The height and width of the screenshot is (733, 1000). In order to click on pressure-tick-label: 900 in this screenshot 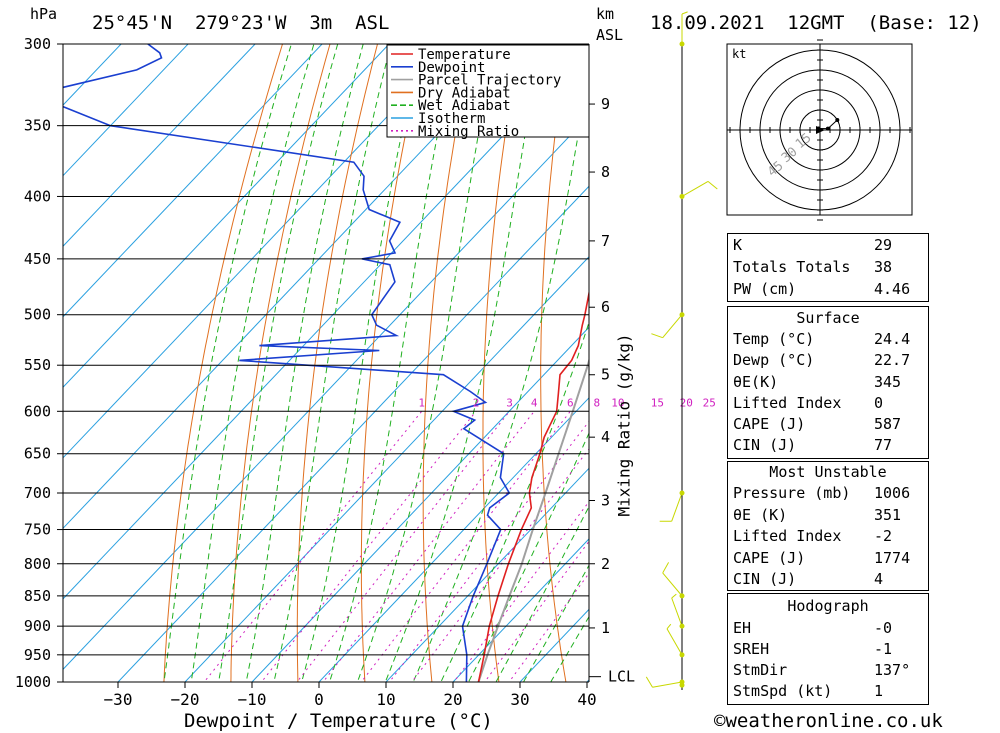, I will do `click(37, 626)`.